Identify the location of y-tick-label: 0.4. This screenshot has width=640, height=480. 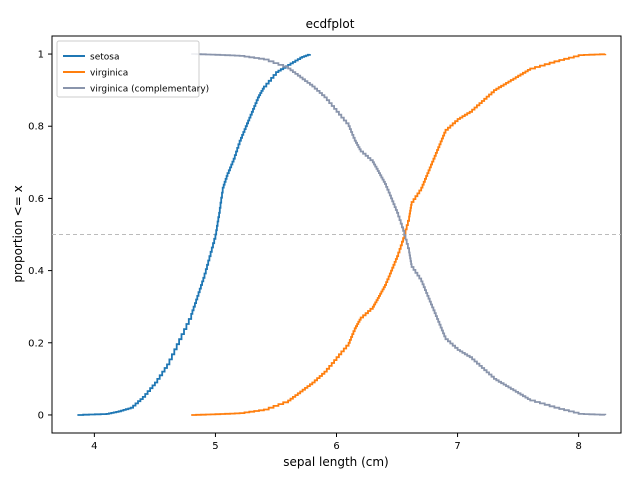
(36, 271).